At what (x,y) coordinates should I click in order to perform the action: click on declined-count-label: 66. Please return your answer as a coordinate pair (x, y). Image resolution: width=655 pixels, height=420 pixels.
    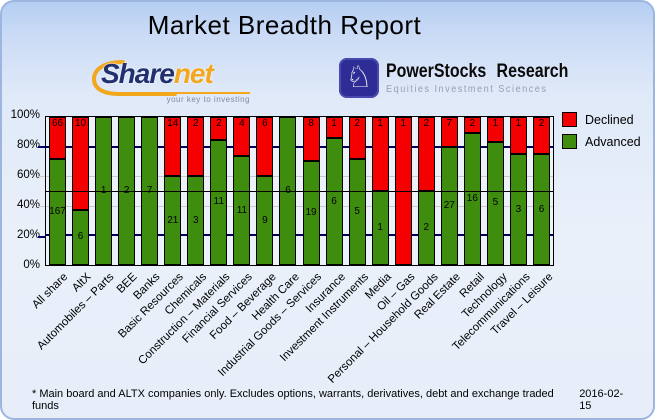
    Looking at the image, I should click on (57, 123).